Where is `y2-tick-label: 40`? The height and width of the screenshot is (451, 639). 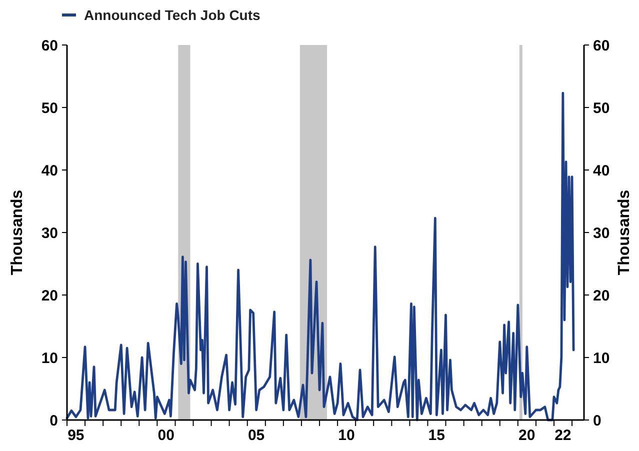 y2-tick-label: 40 is located at coordinates (601, 171).